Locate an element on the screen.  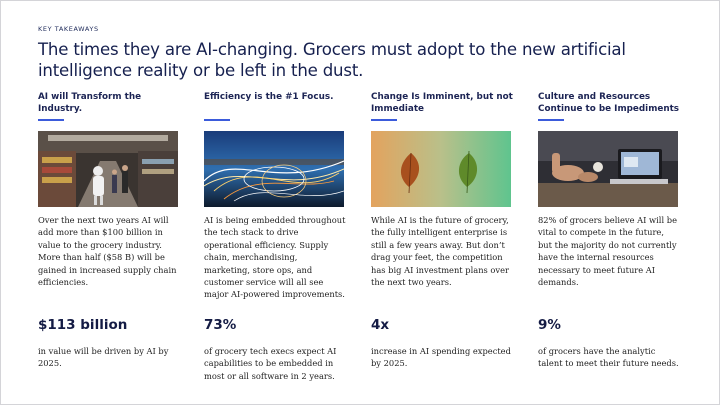
autumn-and-green-leaves-photo is located at coordinates (441, 169).